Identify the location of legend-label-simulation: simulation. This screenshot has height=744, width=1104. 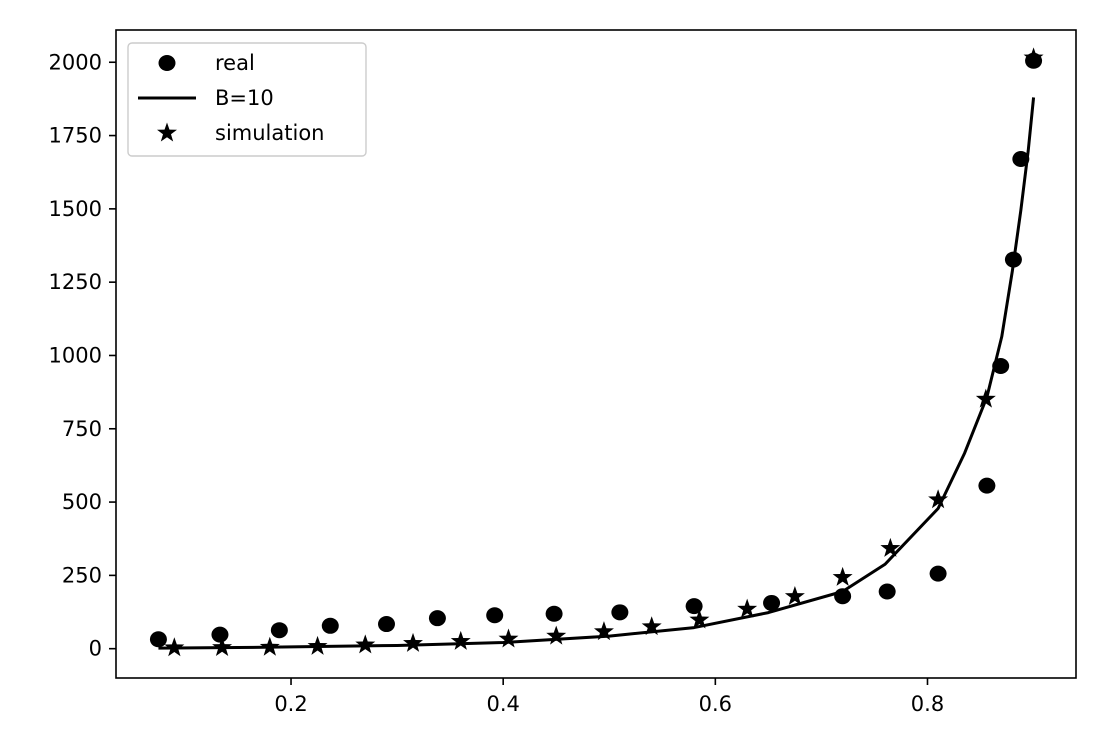
(269, 133).